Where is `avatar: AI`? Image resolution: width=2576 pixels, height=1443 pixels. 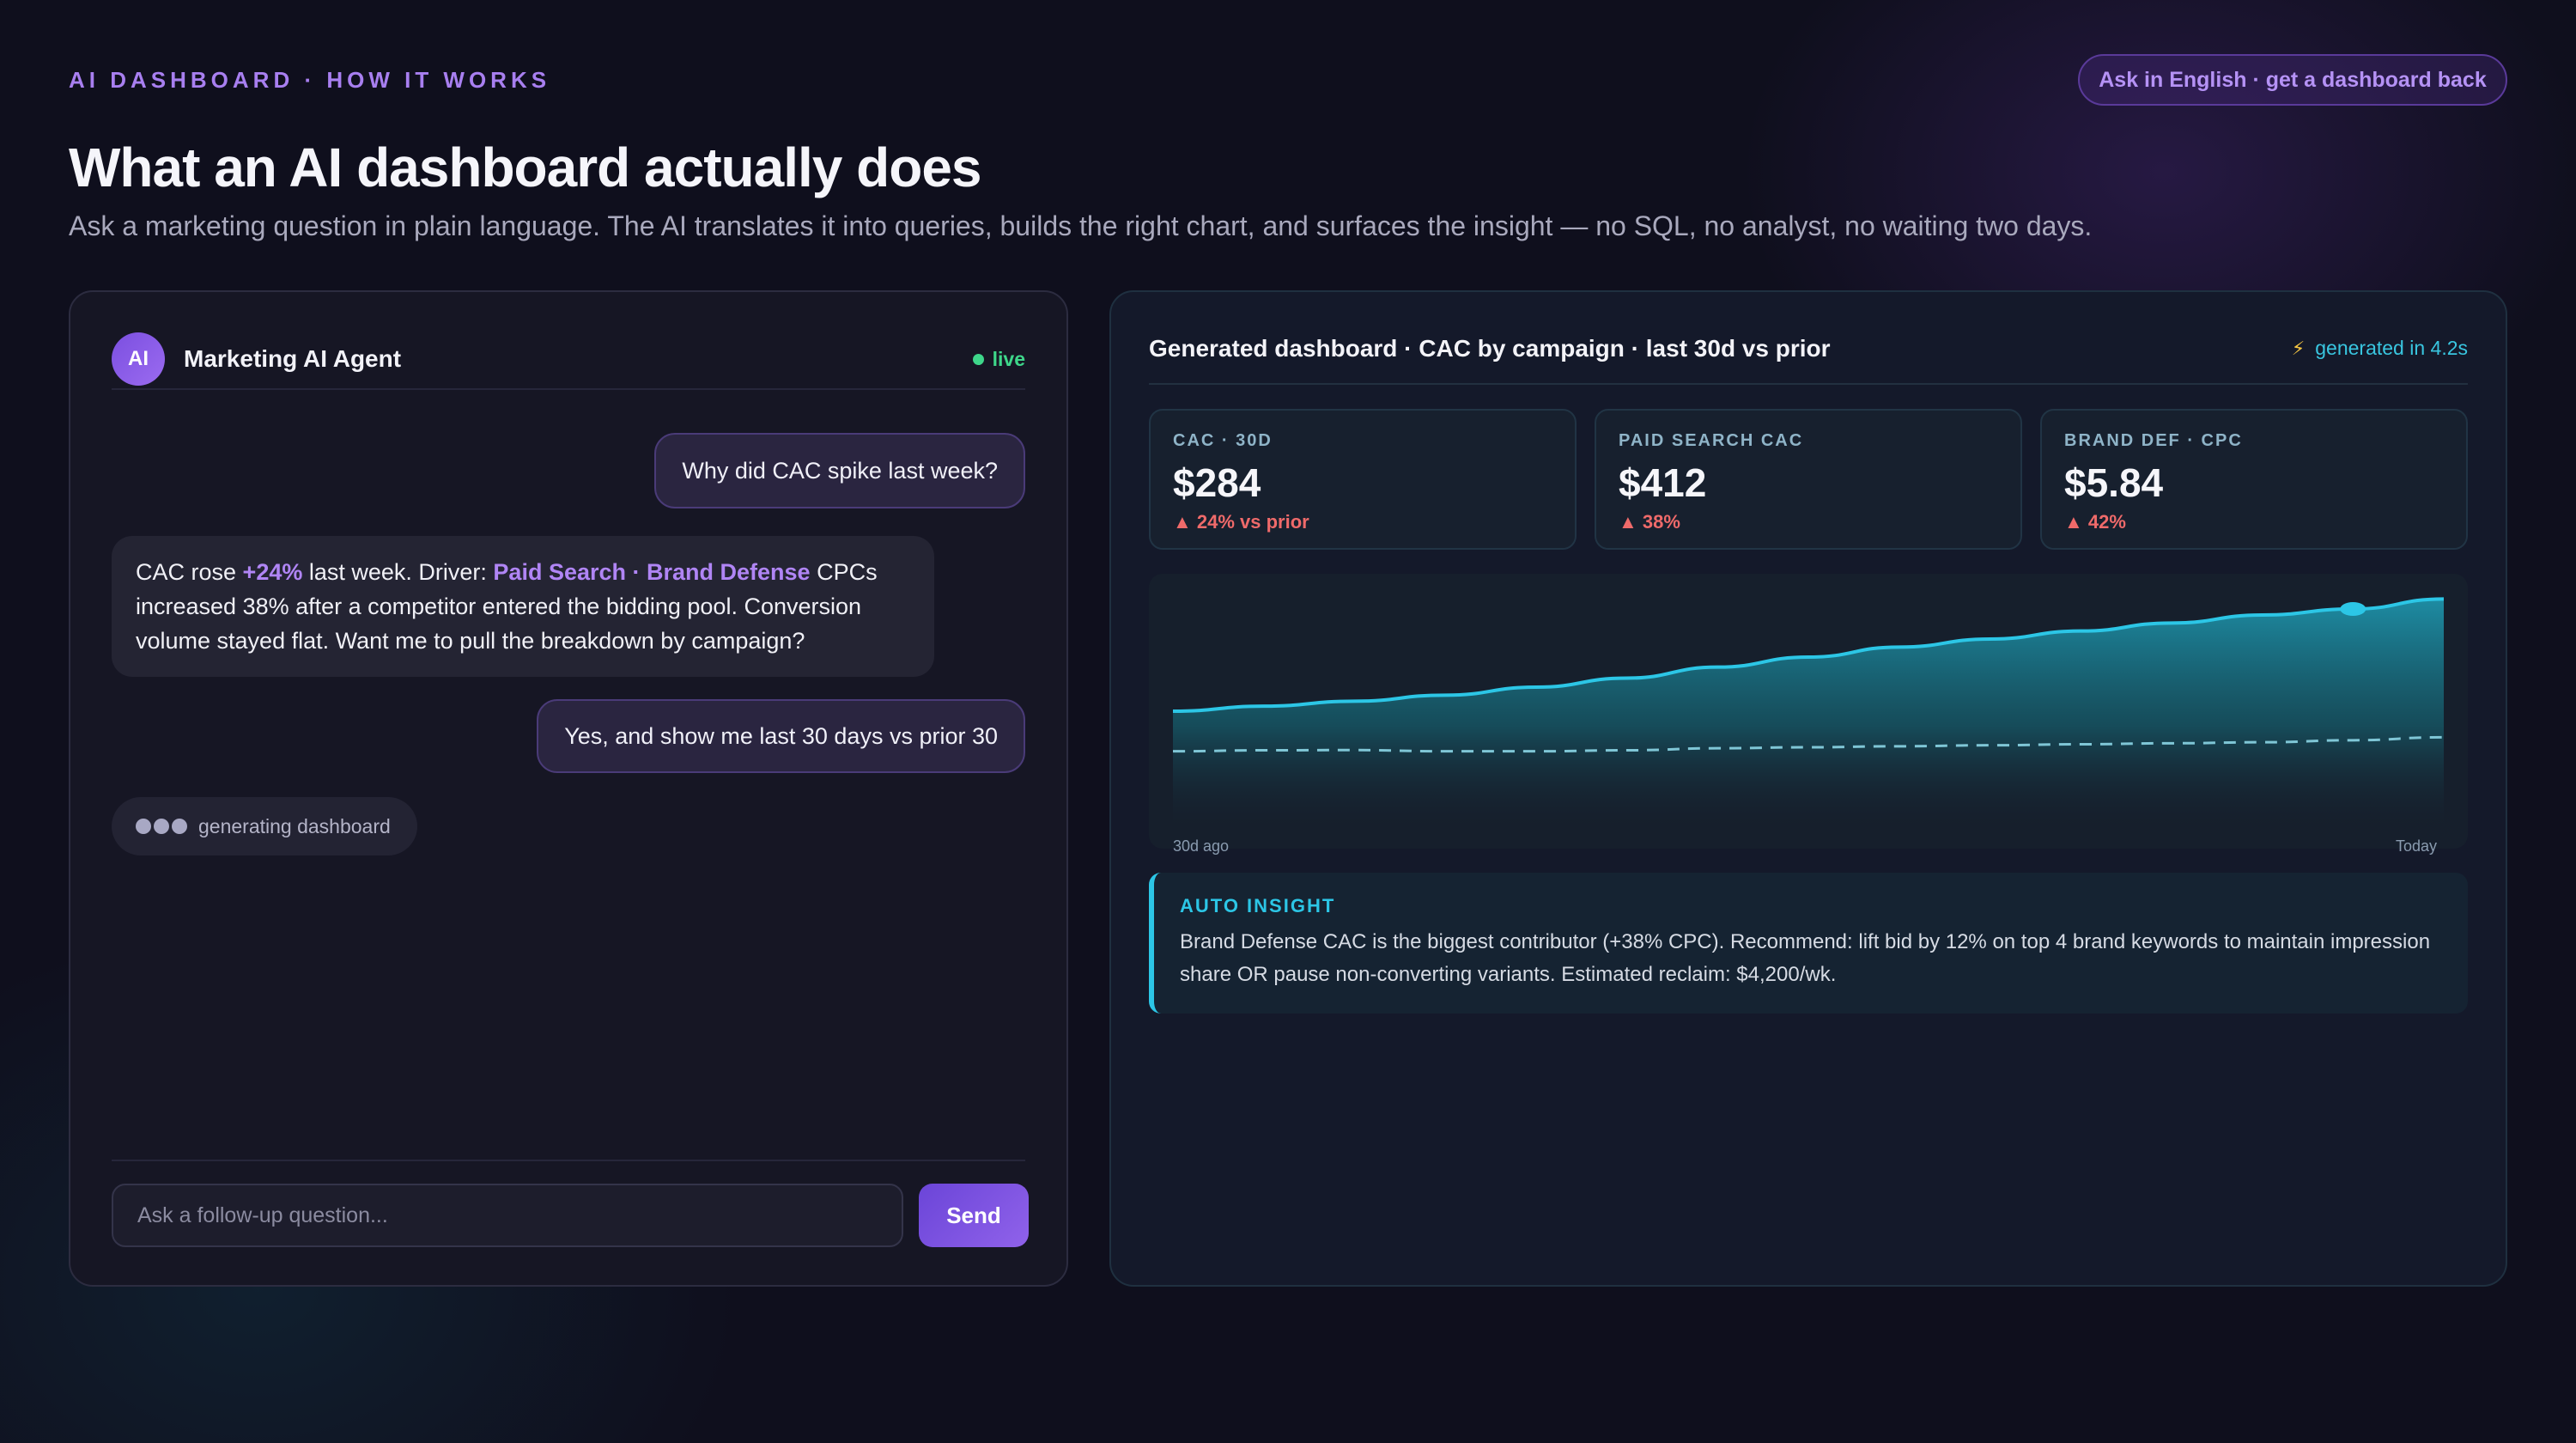 avatar: AI is located at coordinates (138, 359).